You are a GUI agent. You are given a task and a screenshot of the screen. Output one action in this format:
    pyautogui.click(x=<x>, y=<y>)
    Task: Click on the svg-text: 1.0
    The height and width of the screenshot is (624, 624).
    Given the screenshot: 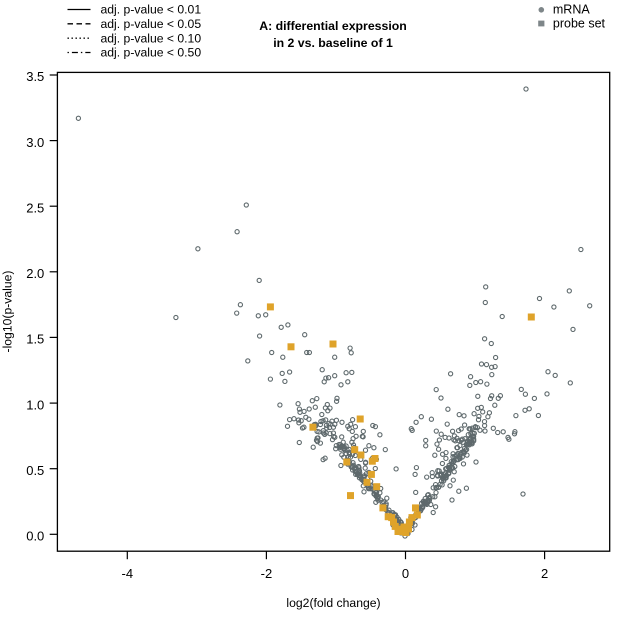 What is the action you would take?
    pyautogui.click(x=35, y=404)
    